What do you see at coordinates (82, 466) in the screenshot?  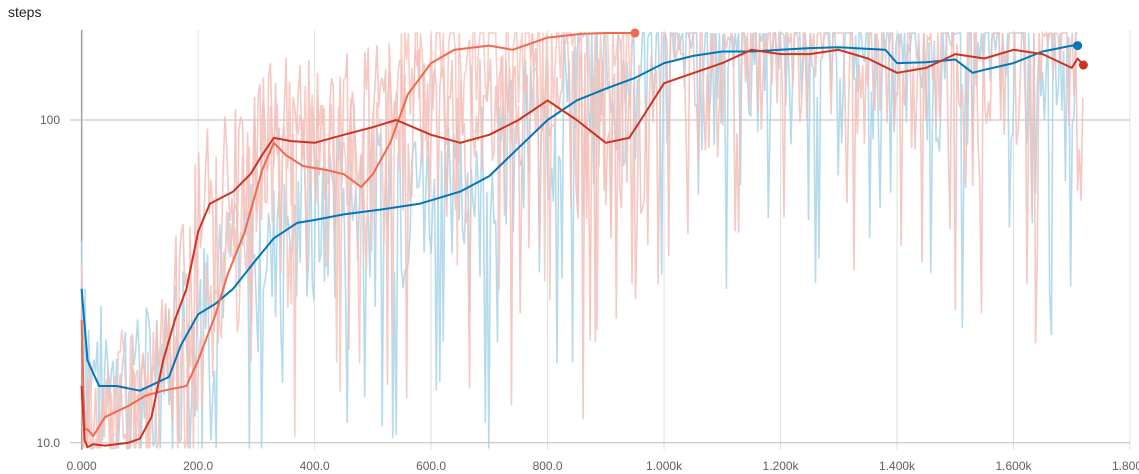 I see `x-tick-label: 0.000` at bounding box center [82, 466].